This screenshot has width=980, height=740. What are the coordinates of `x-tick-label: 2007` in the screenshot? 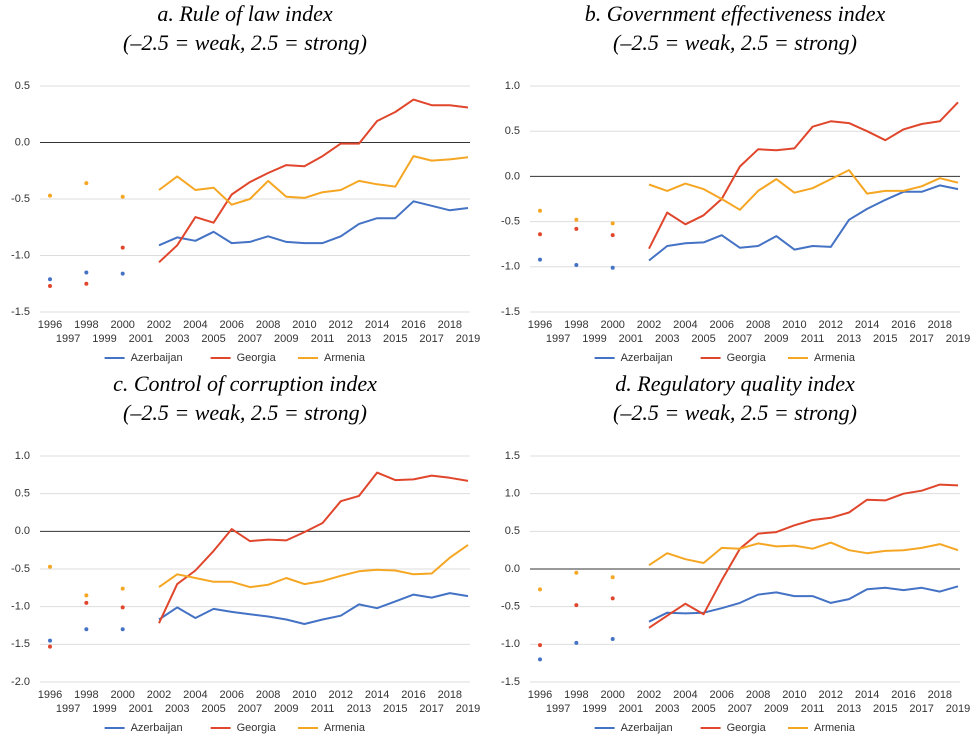 It's located at (740, 339).